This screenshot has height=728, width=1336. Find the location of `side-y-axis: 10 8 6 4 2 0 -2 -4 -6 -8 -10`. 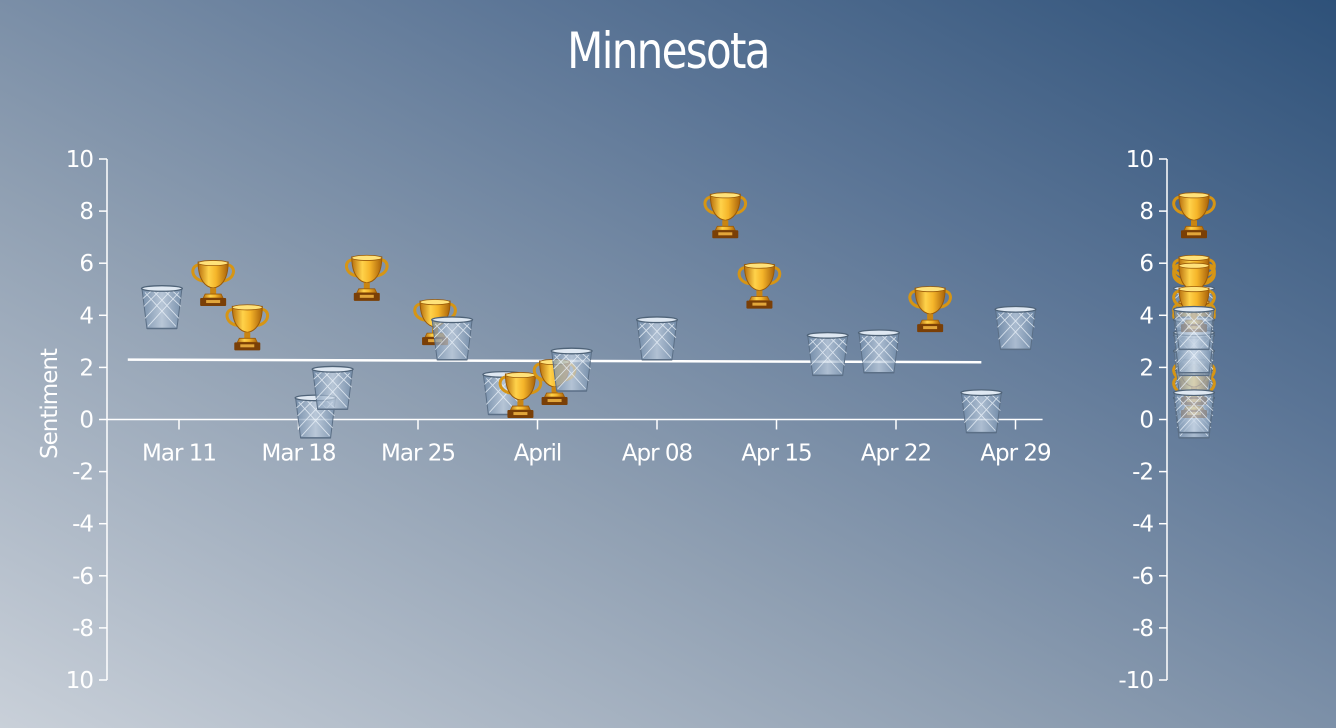

side-y-axis: 10 8 6 4 2 0 -2 -4 -6 -8 -10 is located at coordinates (1143, 420).